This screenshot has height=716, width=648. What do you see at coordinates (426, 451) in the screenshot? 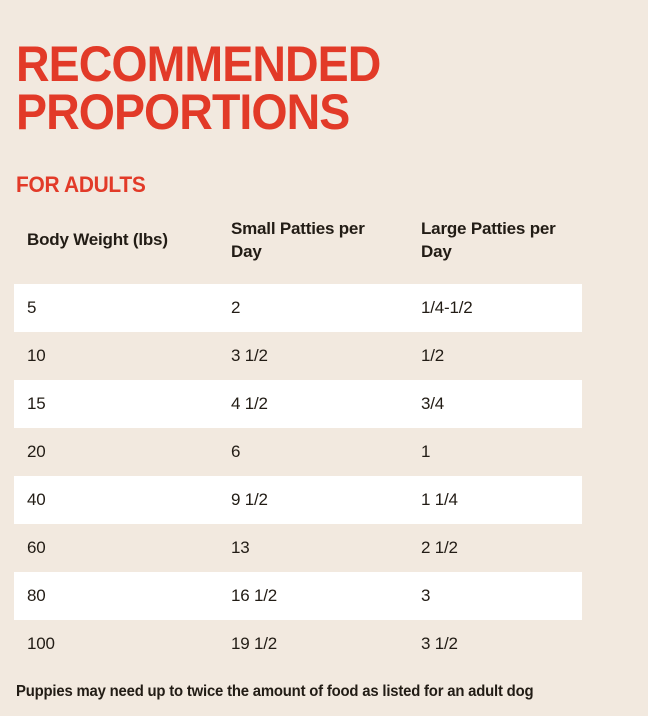
I see `table-cell: 1` at bounding box center [426, 451].